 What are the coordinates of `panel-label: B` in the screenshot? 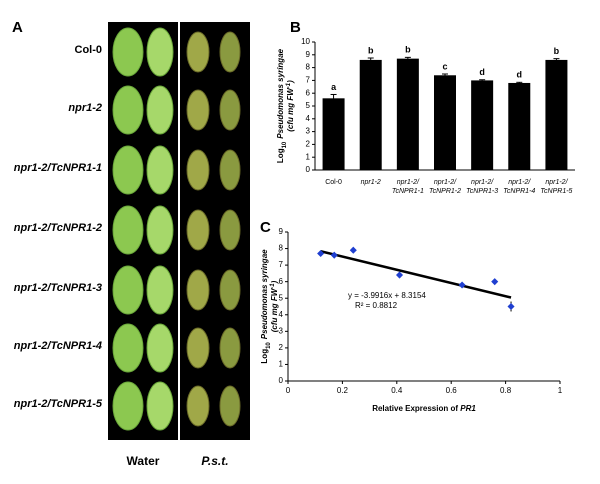 It's located at (295, 27).